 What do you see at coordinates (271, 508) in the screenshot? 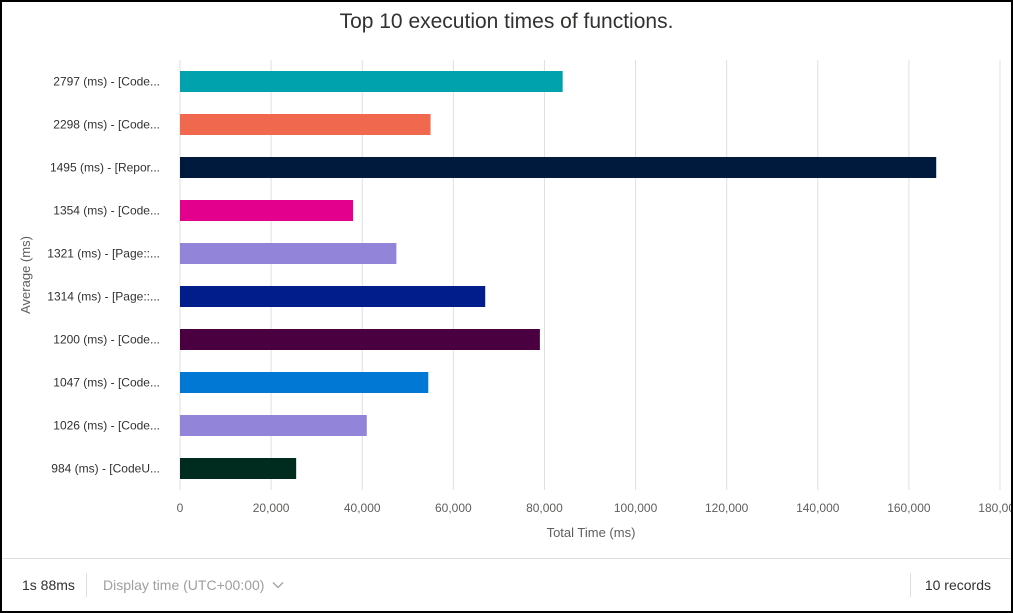
I see `x-tick-label: 20,000` at bounding box center [271, 508].